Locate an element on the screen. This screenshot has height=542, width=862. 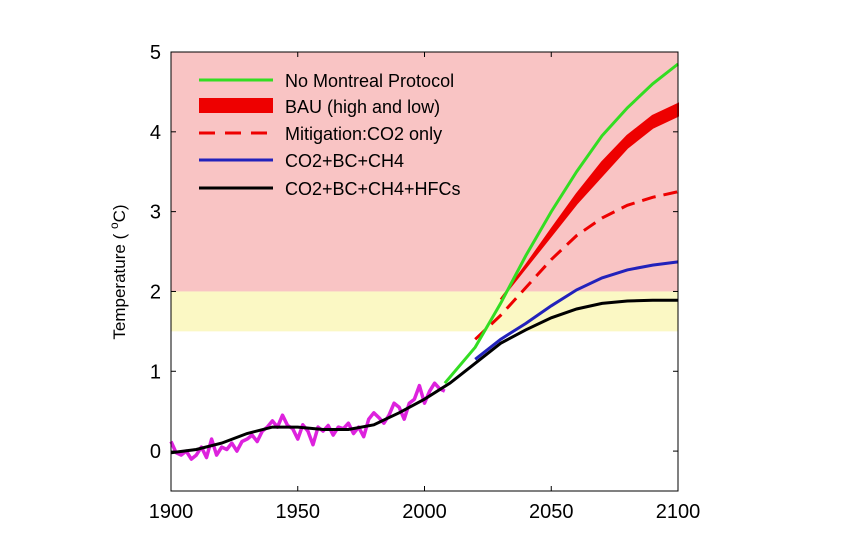
series-mitigation-co2 is located at coordinates (576, 265).